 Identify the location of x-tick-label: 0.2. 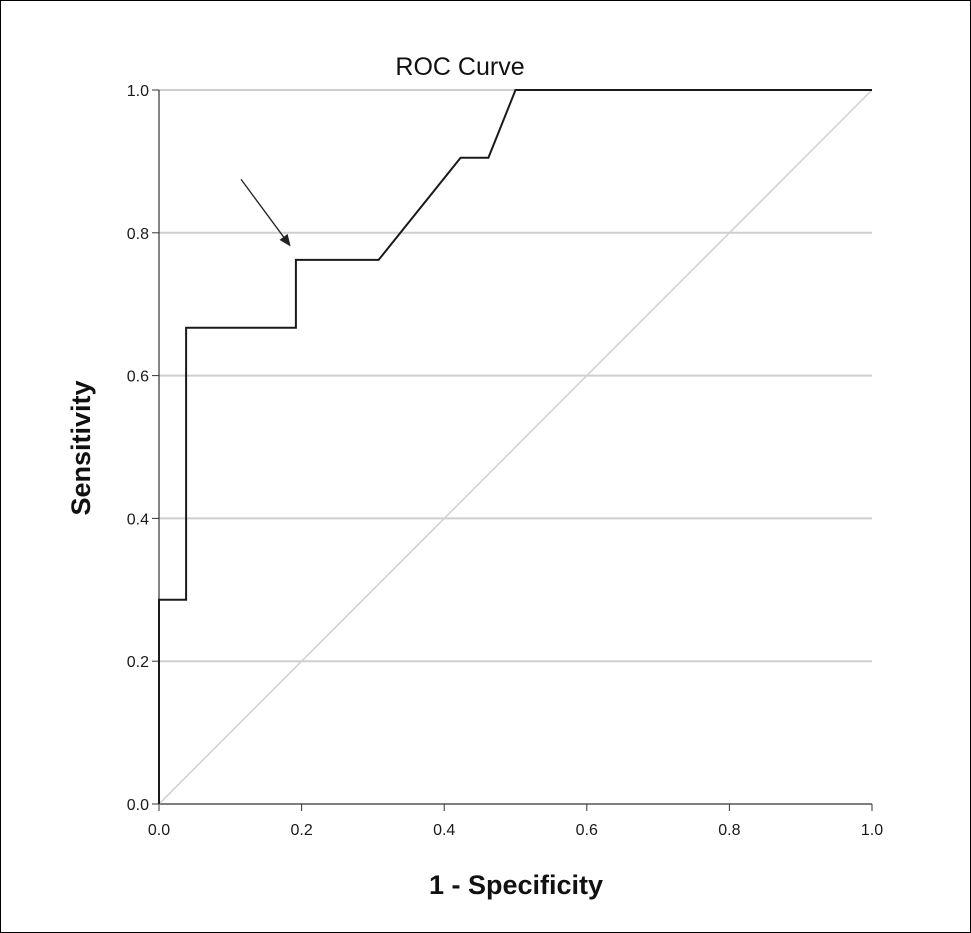
(301, 830).